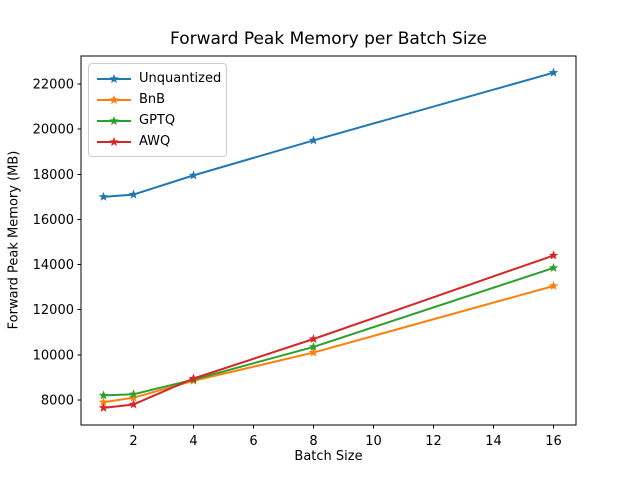 This screenshot has width=640, height=480. I want to click on y-axis-label: Forward Peak Memory (MB), so click(14, 240).